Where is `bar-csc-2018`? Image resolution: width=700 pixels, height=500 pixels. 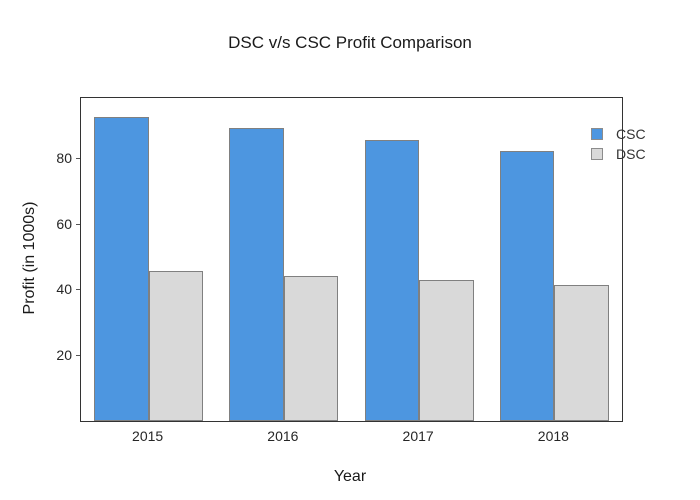 bar-csc-2018 is located at coordinates (527, 286).